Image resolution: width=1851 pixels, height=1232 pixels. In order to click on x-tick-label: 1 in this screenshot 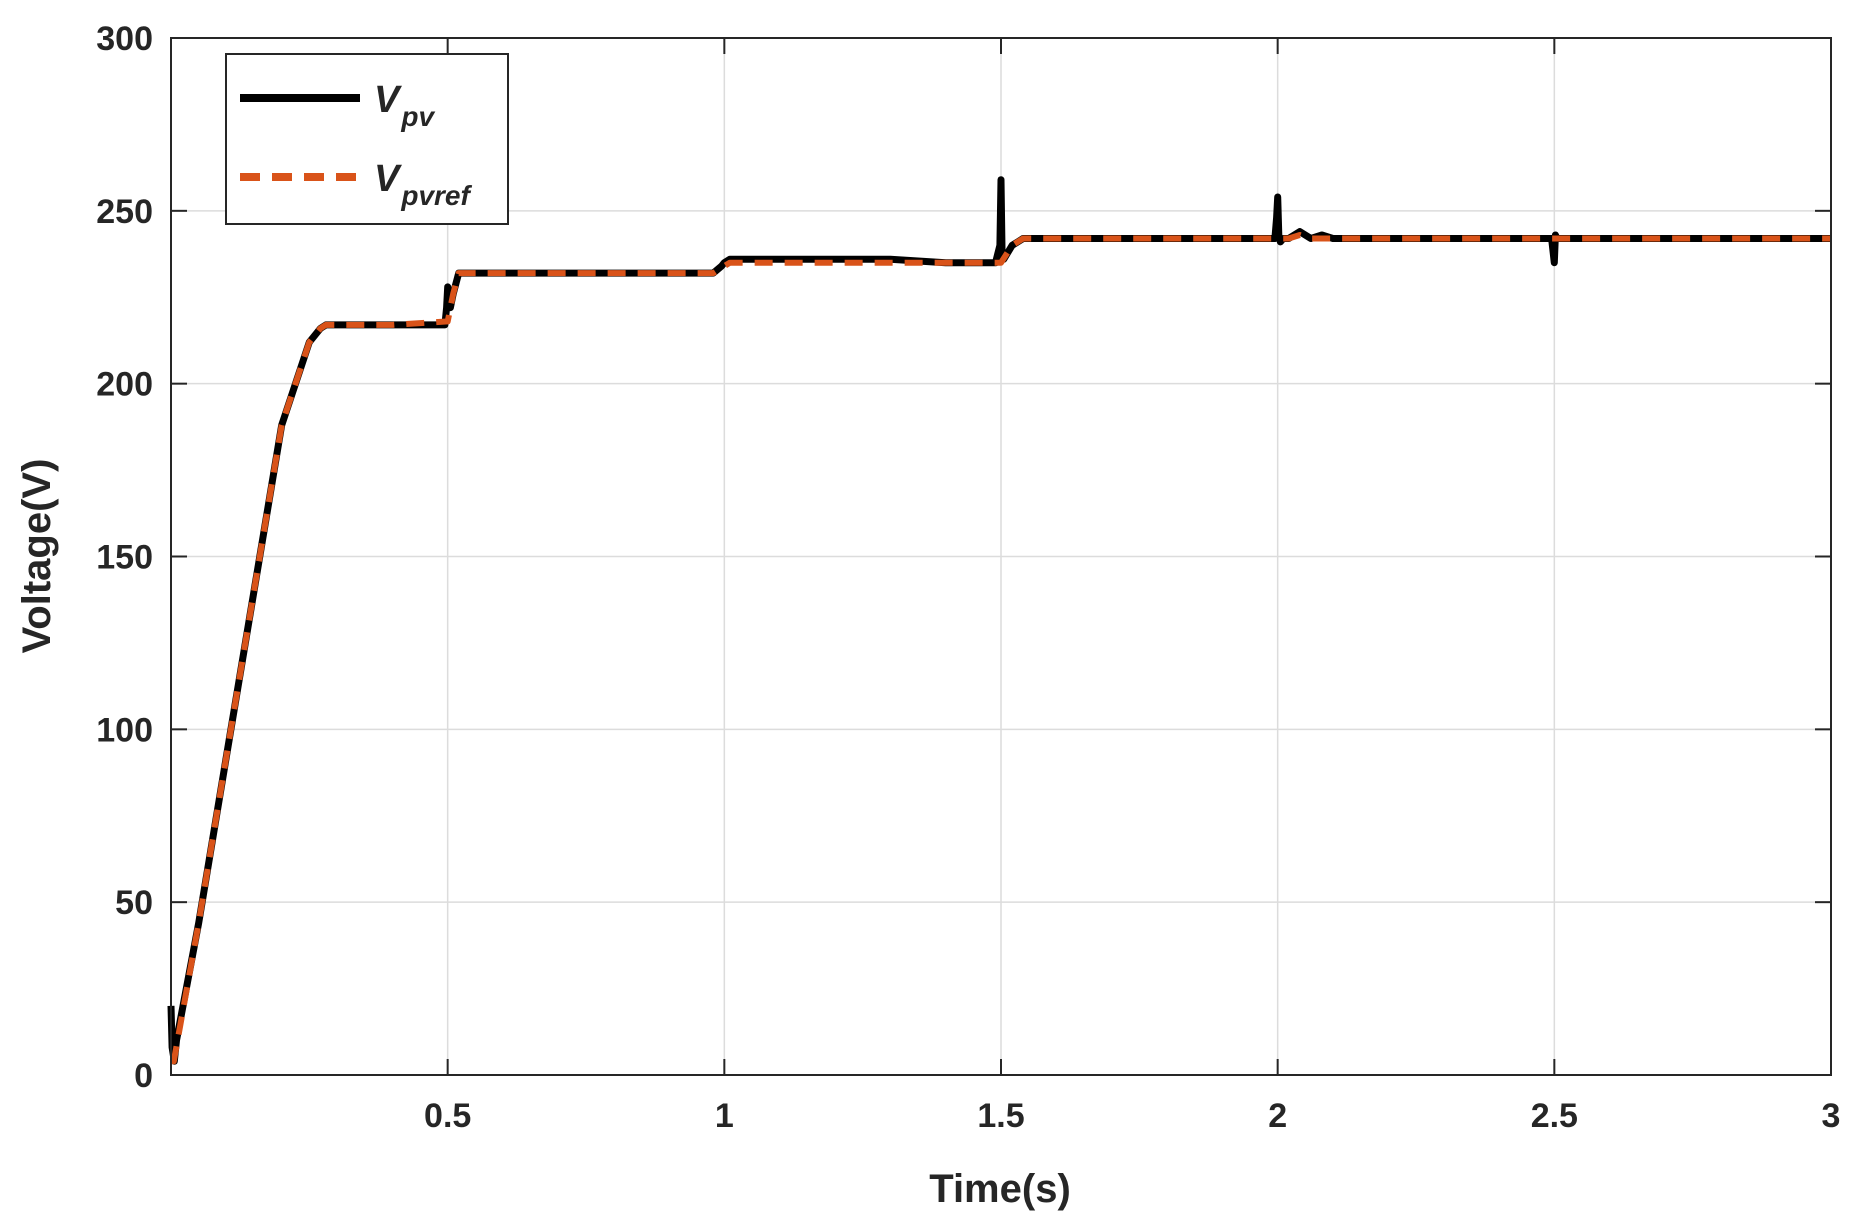, I will do `click(724, 1116)`.